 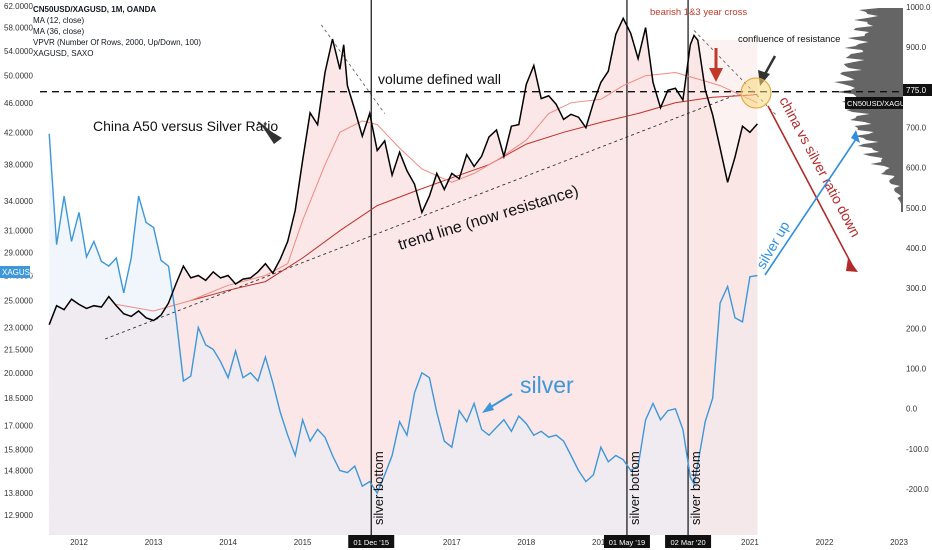 I want to click on x-axis-tick-label: 2021, so click(x=750, y=542).